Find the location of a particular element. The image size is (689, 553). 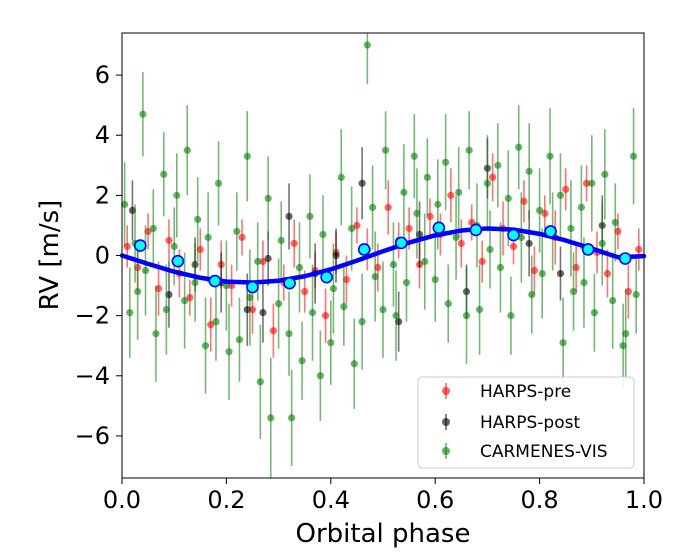

y-tick-label: −2 is located at coordinates (92, 316).